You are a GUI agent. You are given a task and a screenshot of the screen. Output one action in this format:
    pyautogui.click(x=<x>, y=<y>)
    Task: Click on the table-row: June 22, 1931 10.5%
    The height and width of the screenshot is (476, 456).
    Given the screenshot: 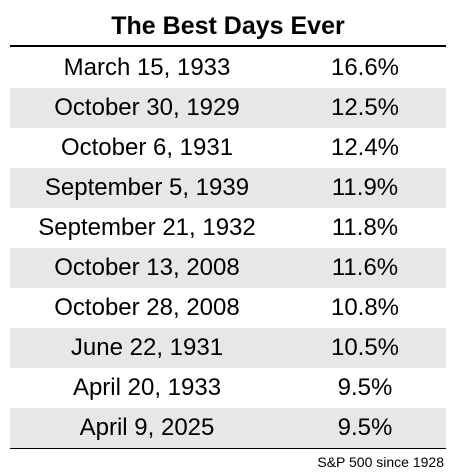 What is the action you would take?
    pyautogui.click(x=228, y=348)
    